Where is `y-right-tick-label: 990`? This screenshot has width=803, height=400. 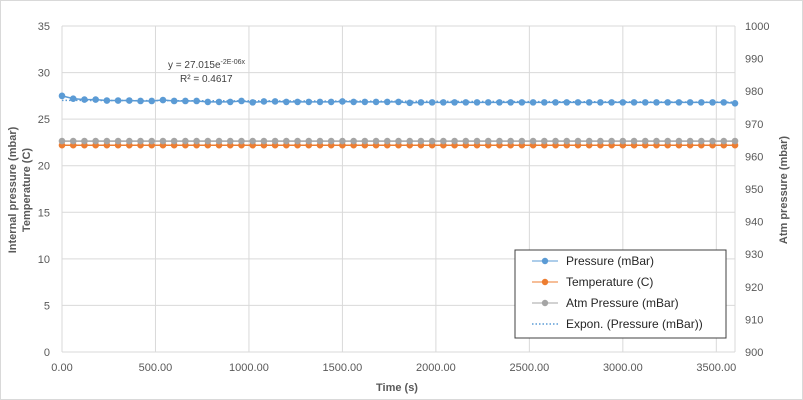
y-right-tick-label: 990 is located at coordinates (754, 60).